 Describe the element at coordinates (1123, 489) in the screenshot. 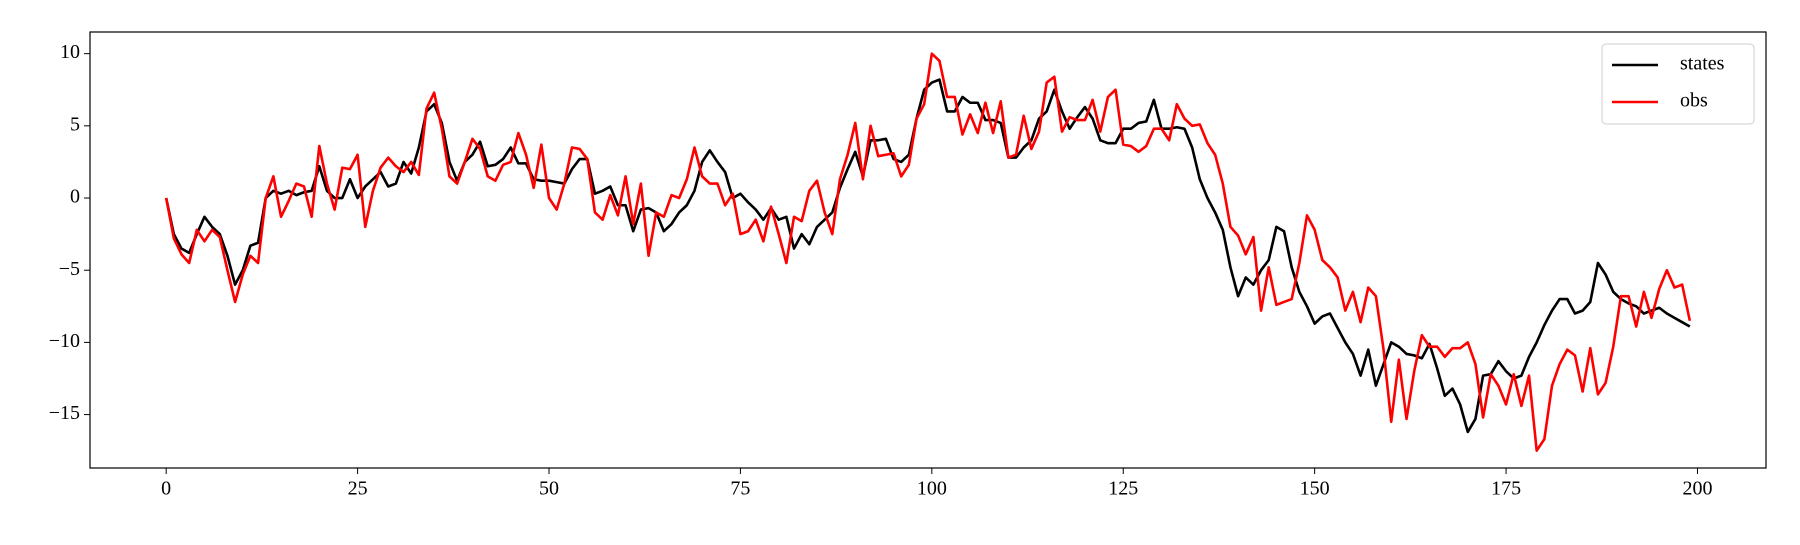

I see `x-tick-label: 125` at that location.